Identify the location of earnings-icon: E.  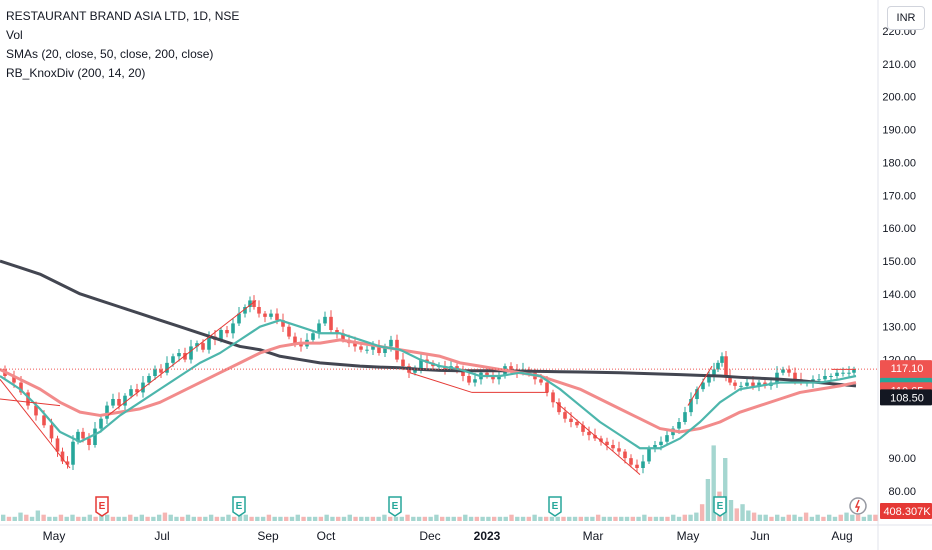
(720, 506).